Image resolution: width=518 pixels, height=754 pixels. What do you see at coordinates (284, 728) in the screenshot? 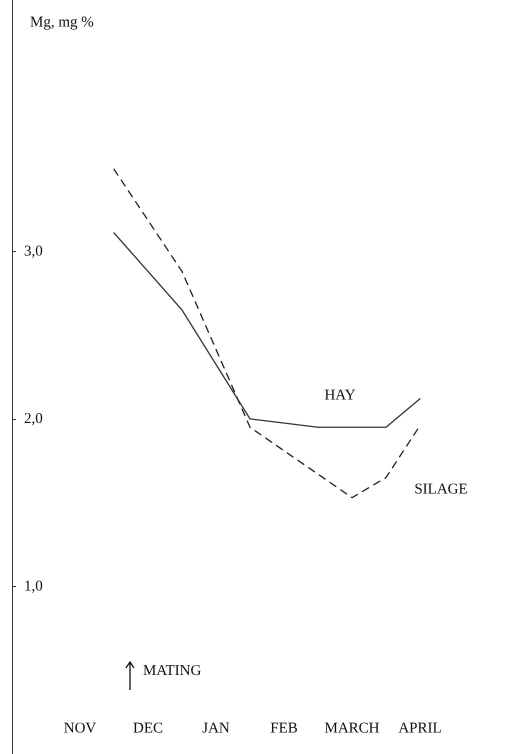
I see `x-tick-label: FEB` at bounding box center [284, 728].